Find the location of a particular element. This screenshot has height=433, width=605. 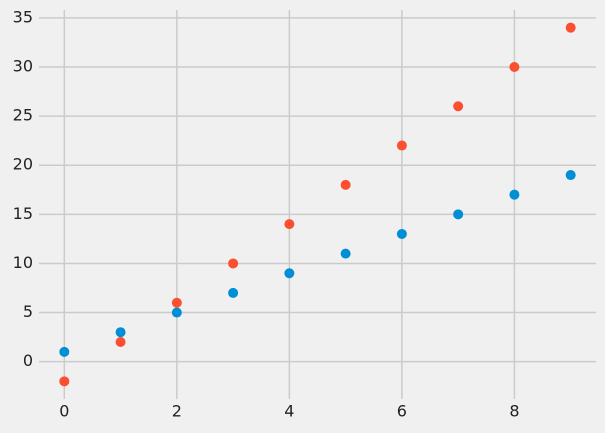

y-tick-label: 35 is located at coordinates (23, 16).